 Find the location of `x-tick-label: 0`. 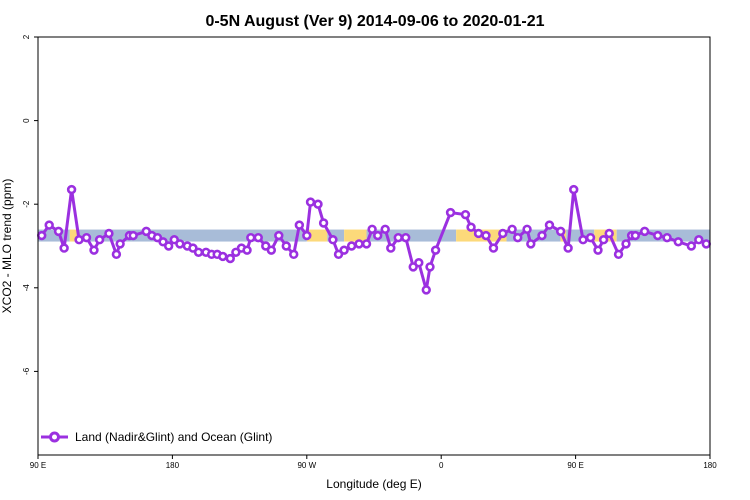

x-tick-label: 0 is located at coordinates (441, 465).